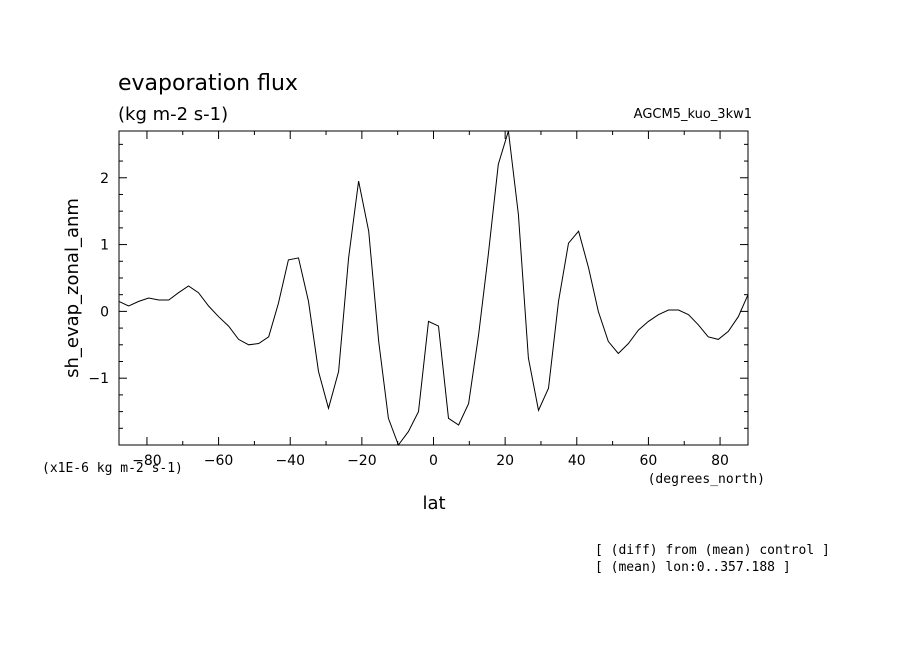 Image resolution: width=904 pixels, height=654 pixels. Describe the element at coordinates (577, 461) in the screenshot. I see `x-tick-label: 40` at that location.